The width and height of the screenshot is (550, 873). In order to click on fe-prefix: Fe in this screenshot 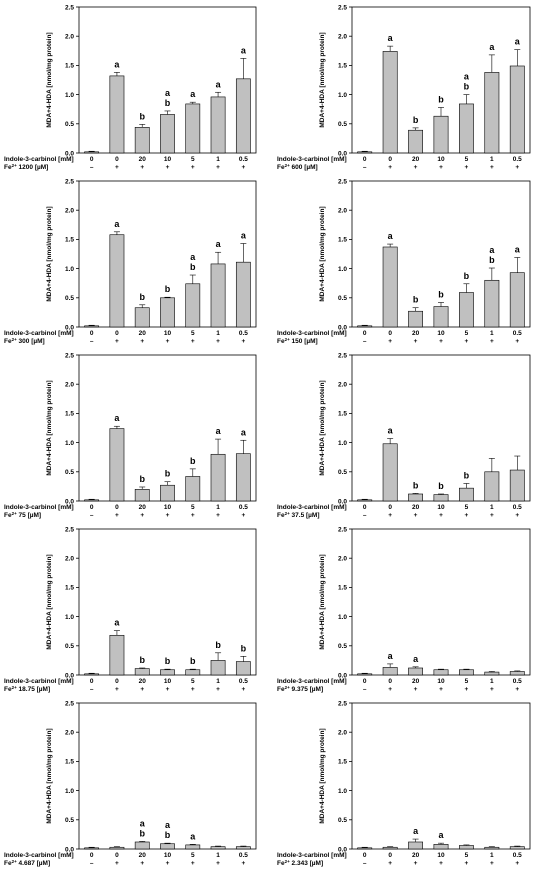, I will do `click(281, 341)`.